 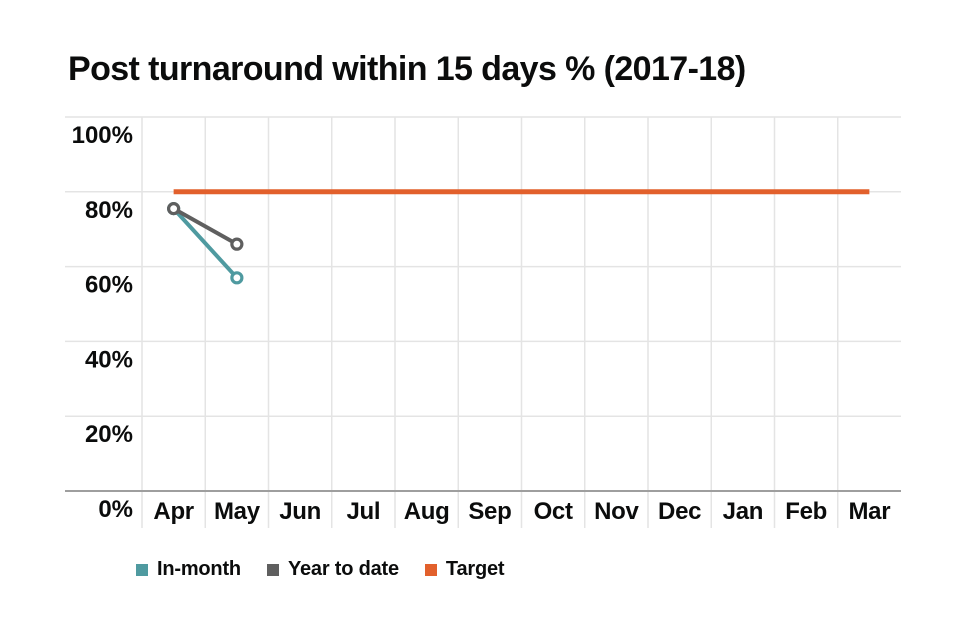 I want to click on x-tick-label: Jun, so click(x=300, y=511).